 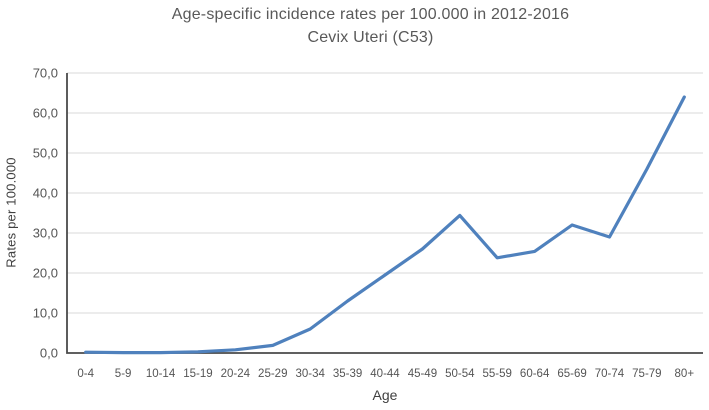 I want to click on y-tick-label: 70,0, so click(x=45, y=73).